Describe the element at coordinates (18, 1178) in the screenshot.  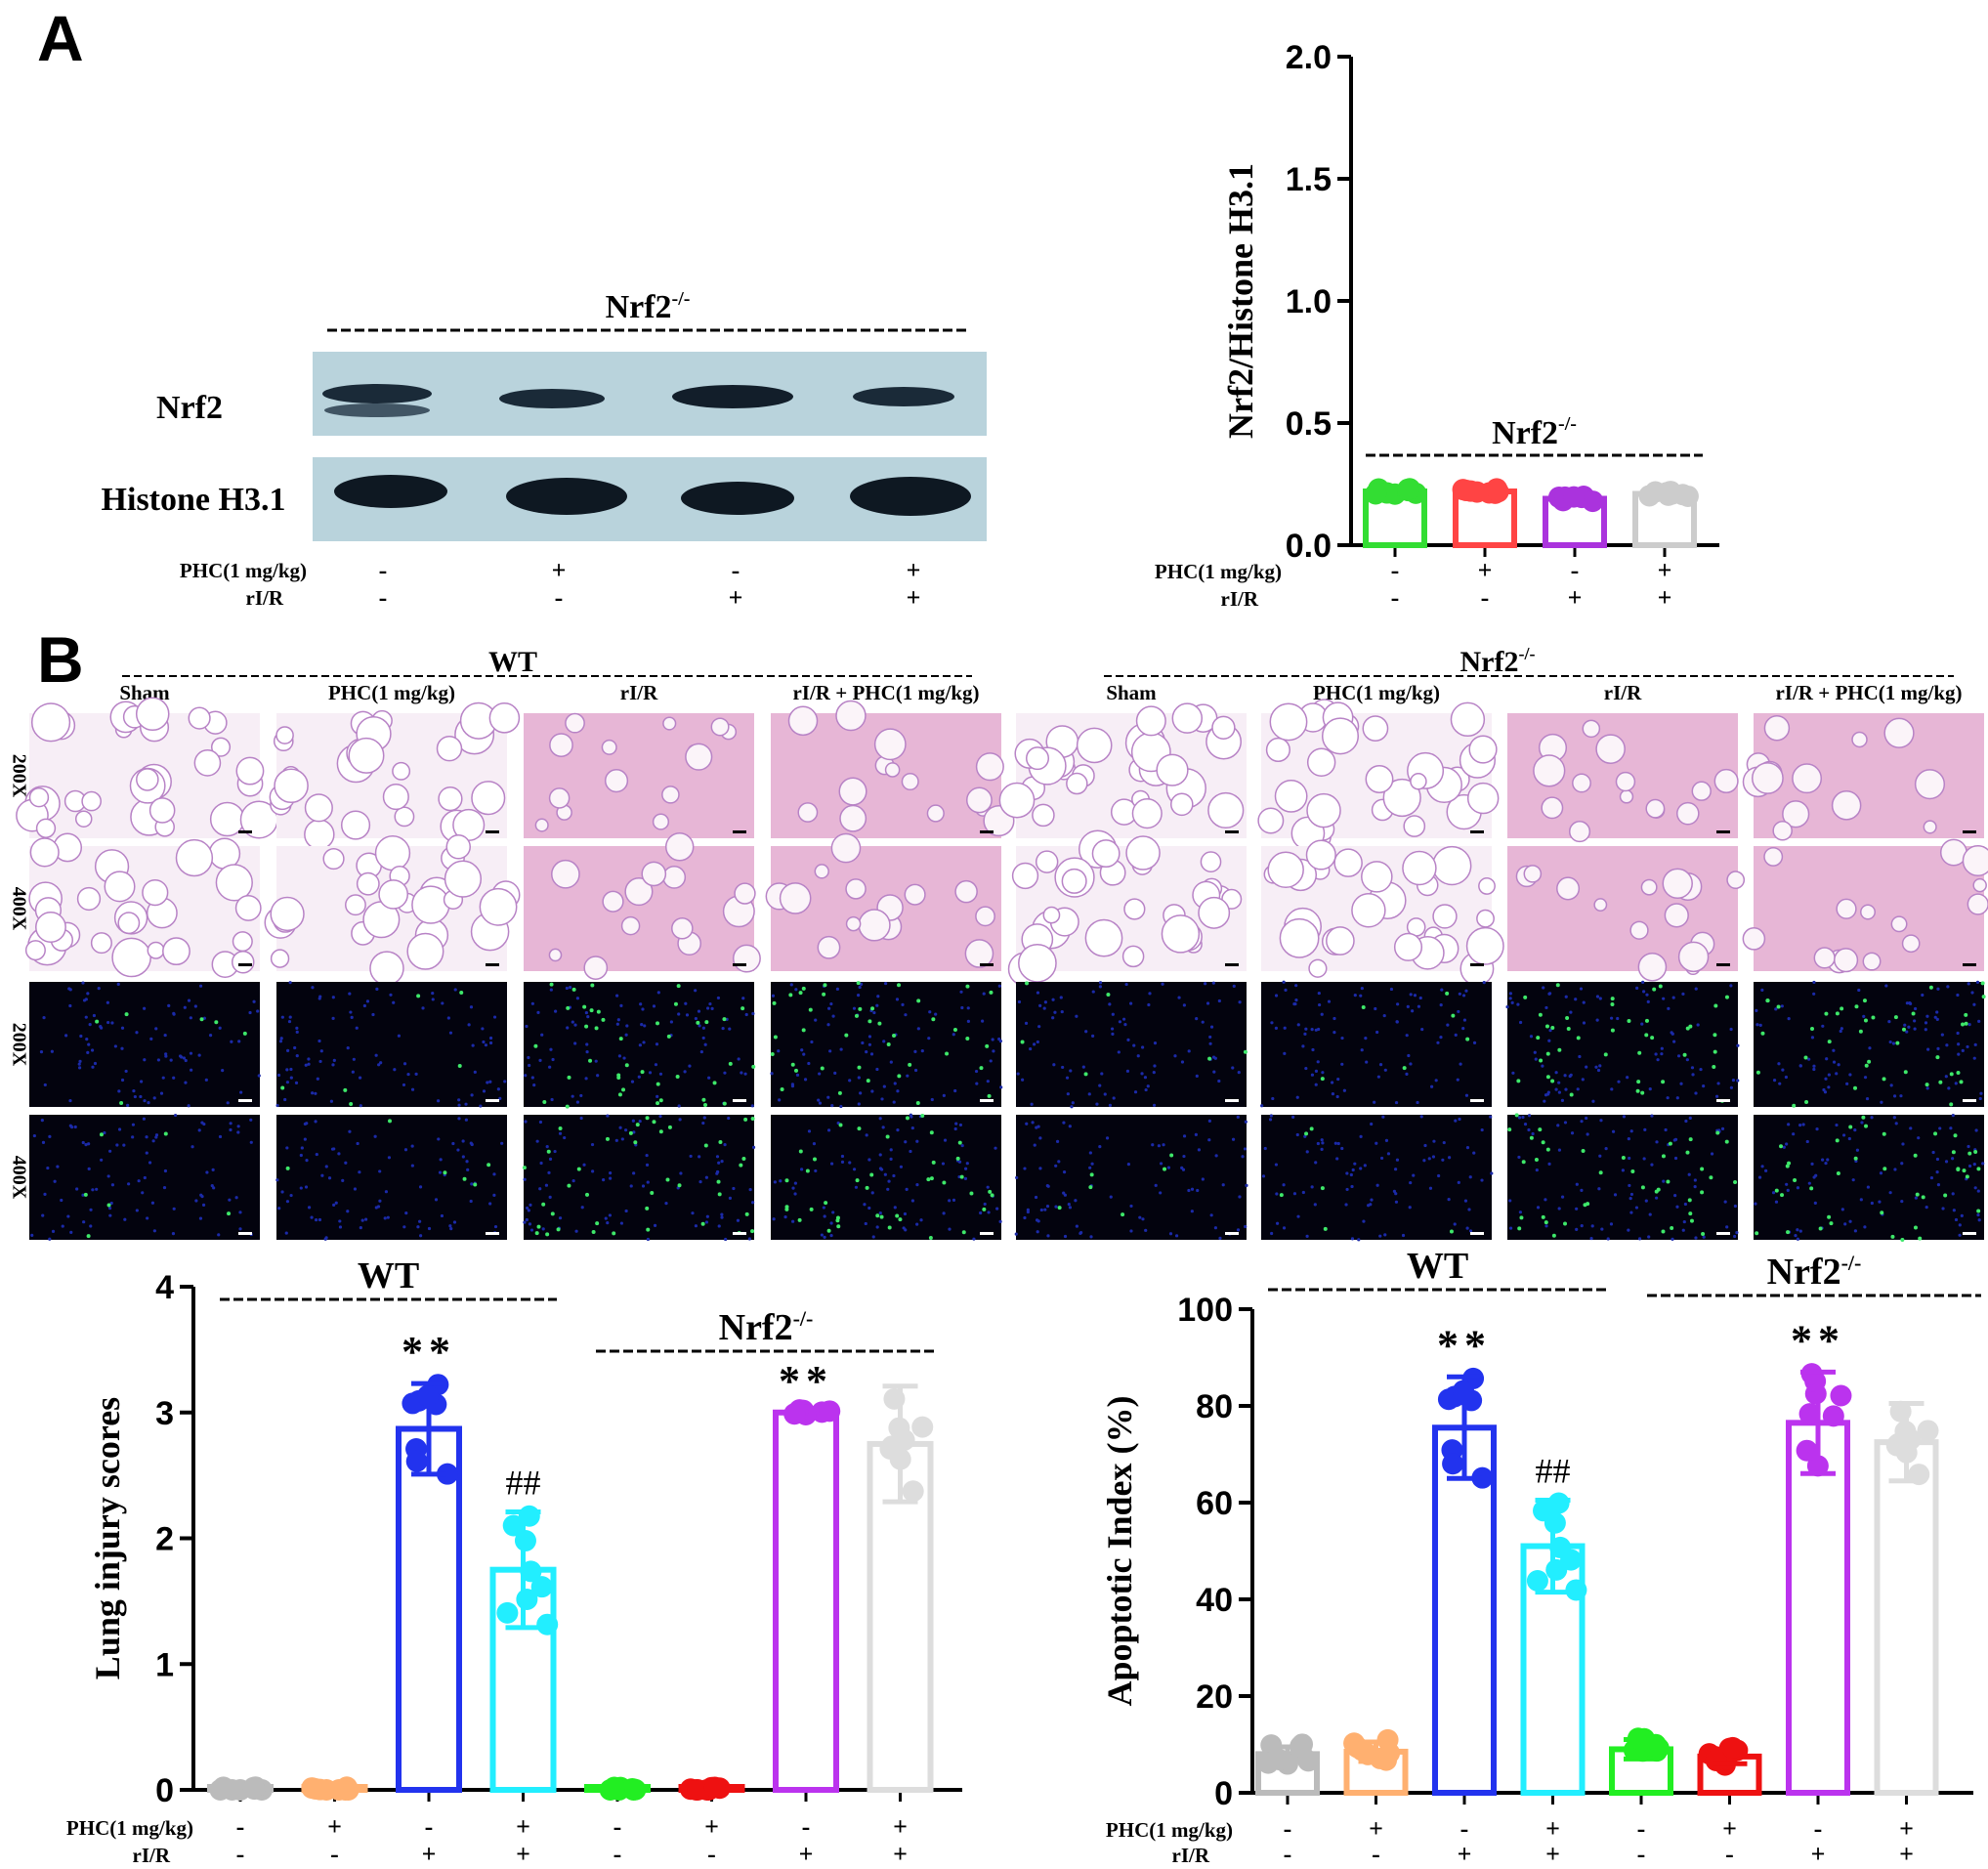
I see `histology-row-label: 400X` at that location.